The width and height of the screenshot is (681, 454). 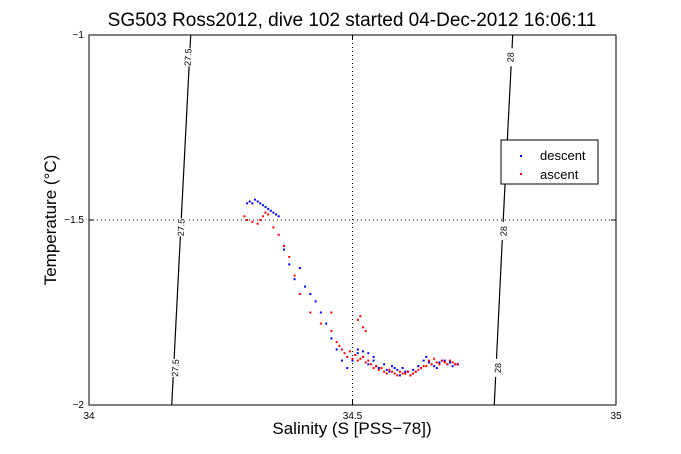 I want to click on legend-box, so click(x=549, y=162).